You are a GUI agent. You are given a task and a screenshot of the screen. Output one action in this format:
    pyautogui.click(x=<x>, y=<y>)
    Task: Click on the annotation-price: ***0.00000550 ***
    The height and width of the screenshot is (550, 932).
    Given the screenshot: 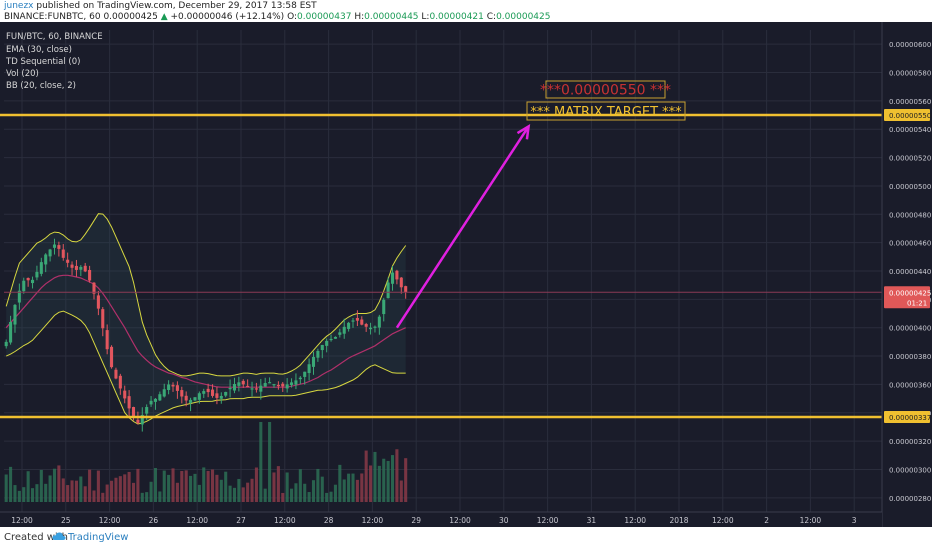 What is the action you would take?
    pyautogui.click(x=605, y=91)
    